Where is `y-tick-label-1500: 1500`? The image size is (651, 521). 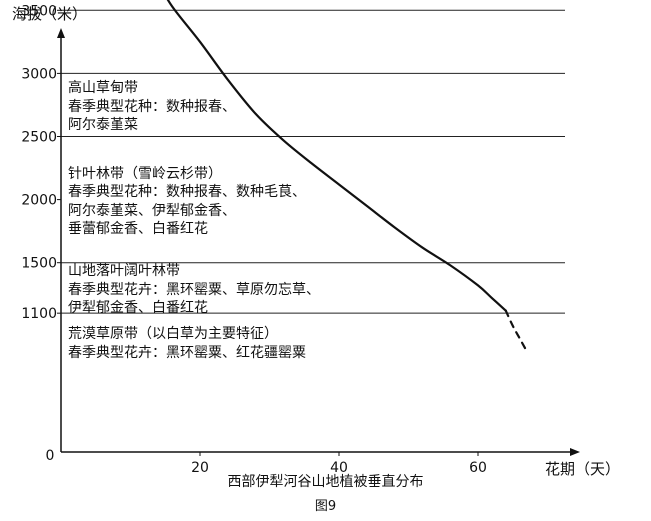 y-tick-label-1500: 1500 is located at coordinates (39, 264).